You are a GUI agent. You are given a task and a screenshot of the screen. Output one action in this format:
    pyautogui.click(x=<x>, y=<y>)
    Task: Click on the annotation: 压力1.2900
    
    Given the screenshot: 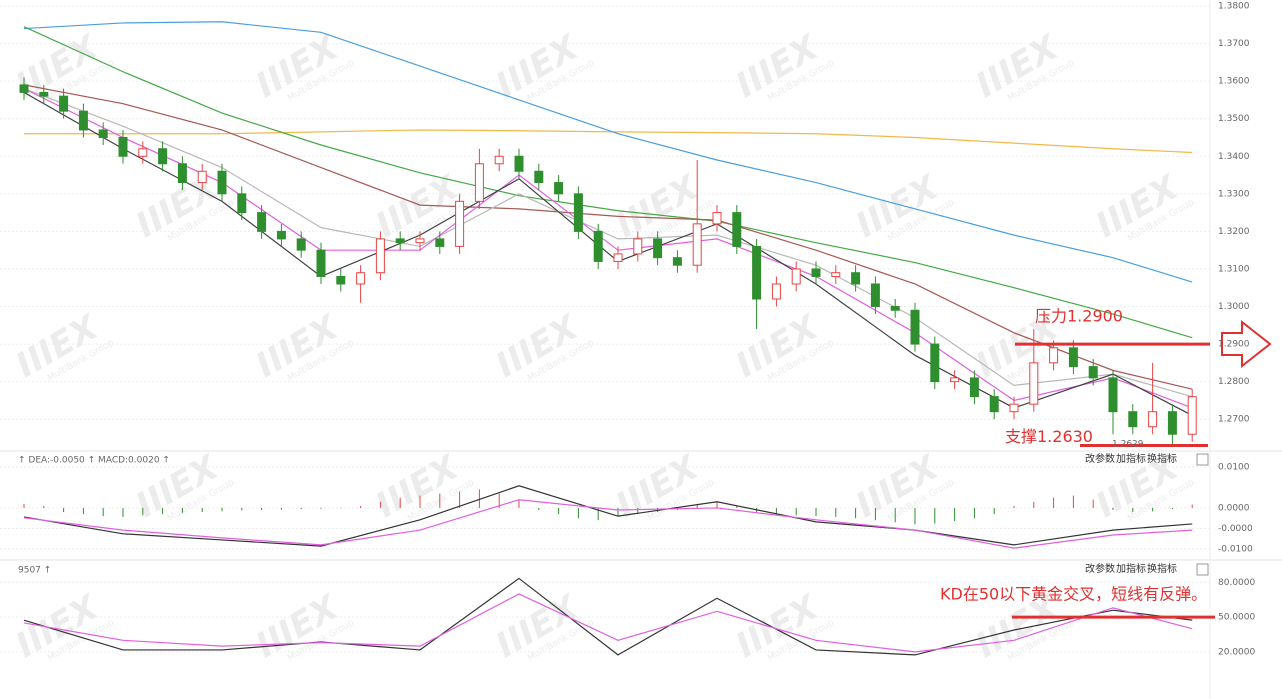 What is the action you would take?
    pyautogui.click(x=1079, y=316)
    